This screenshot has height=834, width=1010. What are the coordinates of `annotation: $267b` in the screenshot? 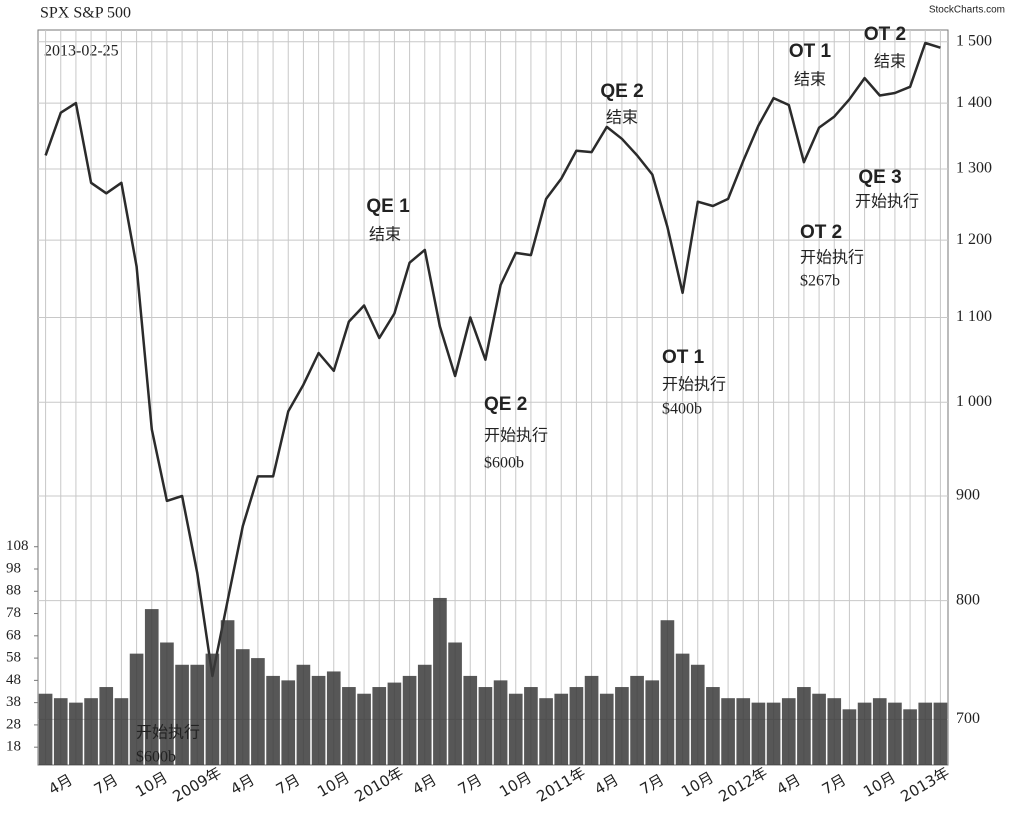 It's located at (820, 281).